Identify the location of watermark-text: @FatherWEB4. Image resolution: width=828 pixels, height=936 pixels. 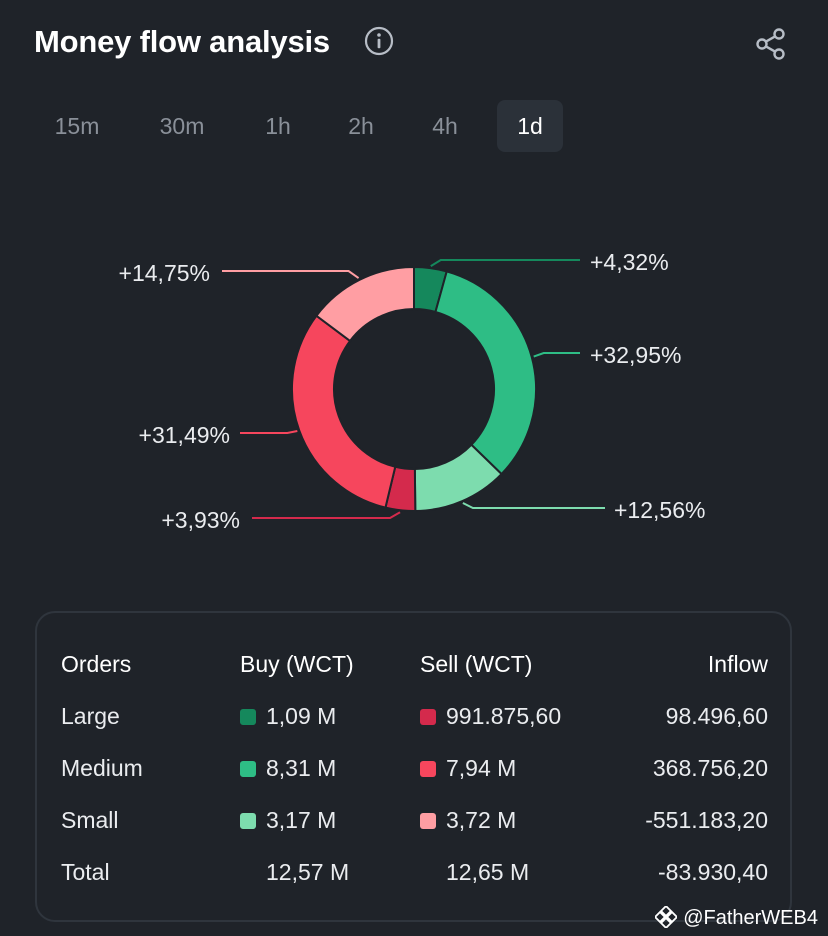
(750, 918).